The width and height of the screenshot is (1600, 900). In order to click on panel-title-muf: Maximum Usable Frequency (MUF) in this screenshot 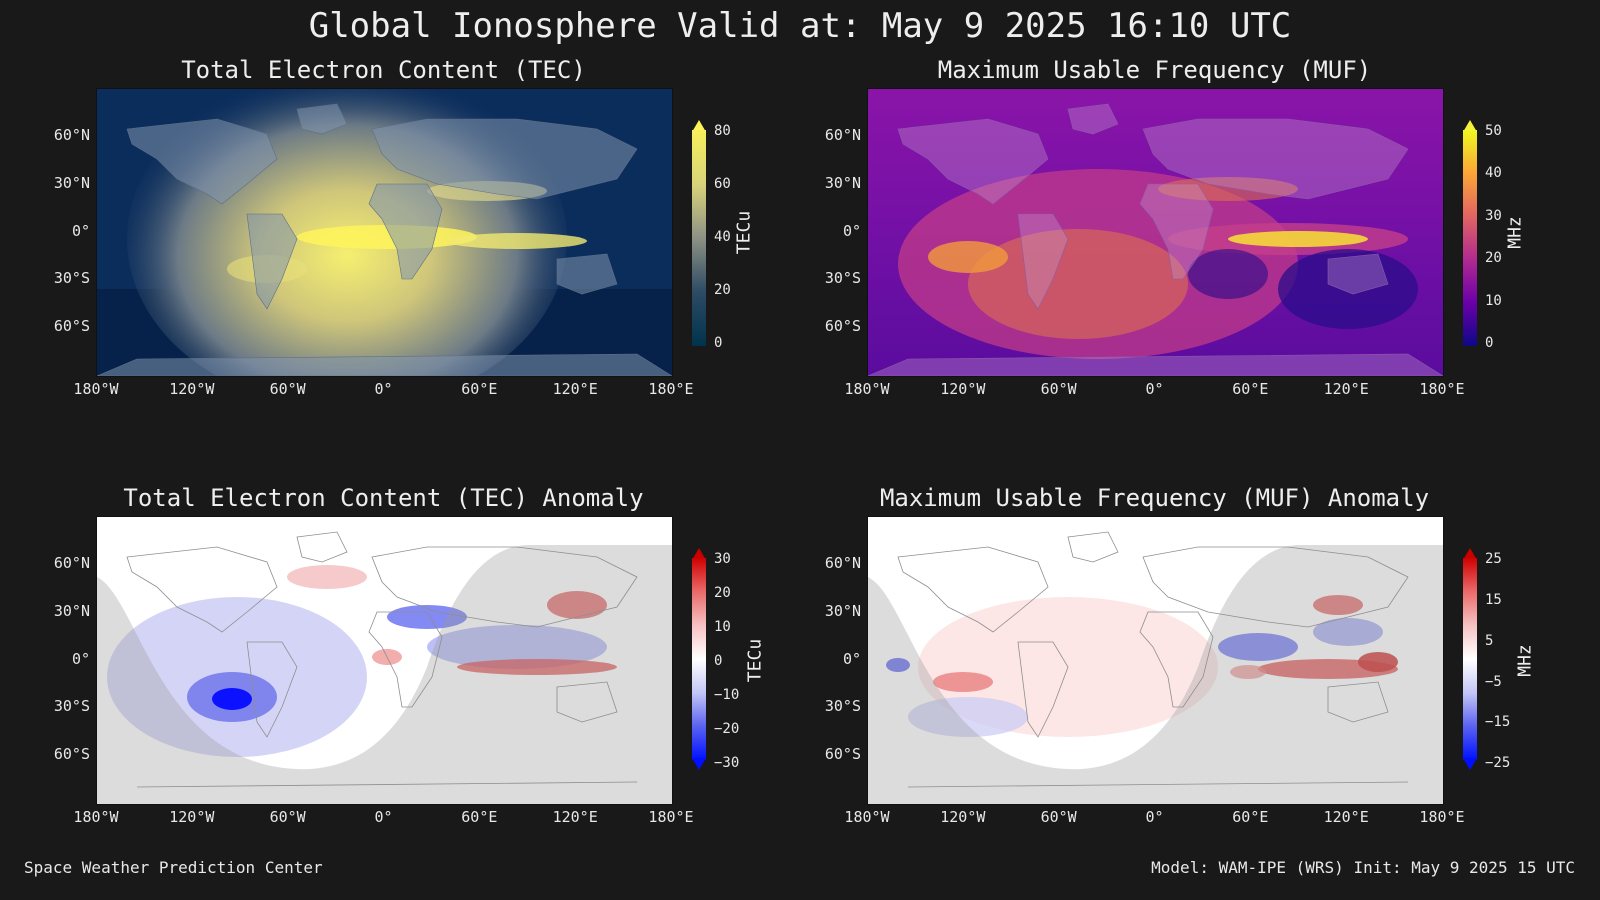, I will do `click(1154, 70)`.